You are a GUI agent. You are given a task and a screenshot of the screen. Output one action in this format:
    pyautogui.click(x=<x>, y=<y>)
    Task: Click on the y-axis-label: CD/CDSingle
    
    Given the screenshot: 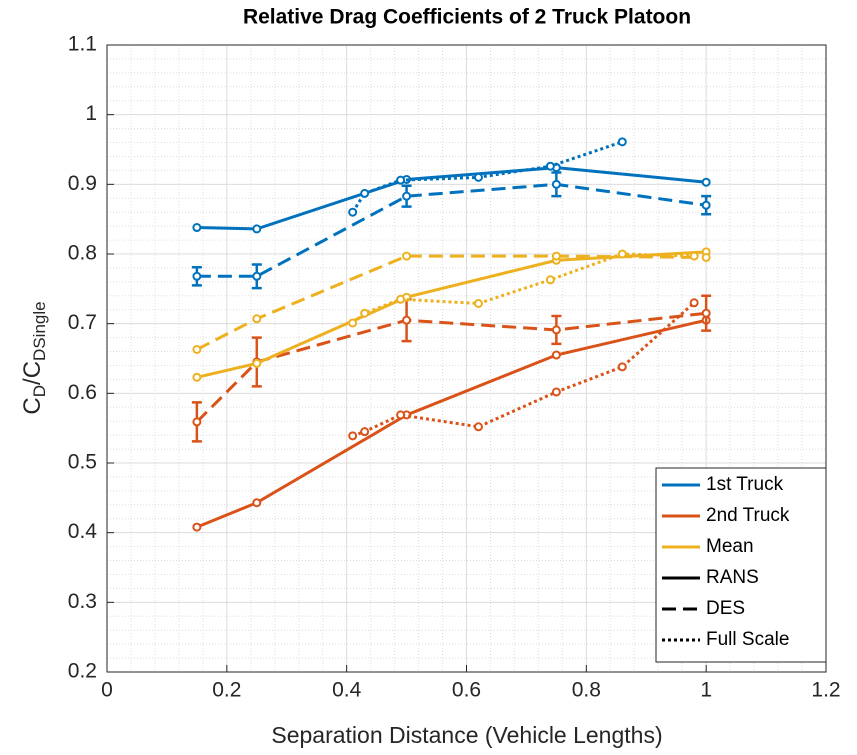 What is the action you would take?
    pyautogui.click(x=34, y=357)
    